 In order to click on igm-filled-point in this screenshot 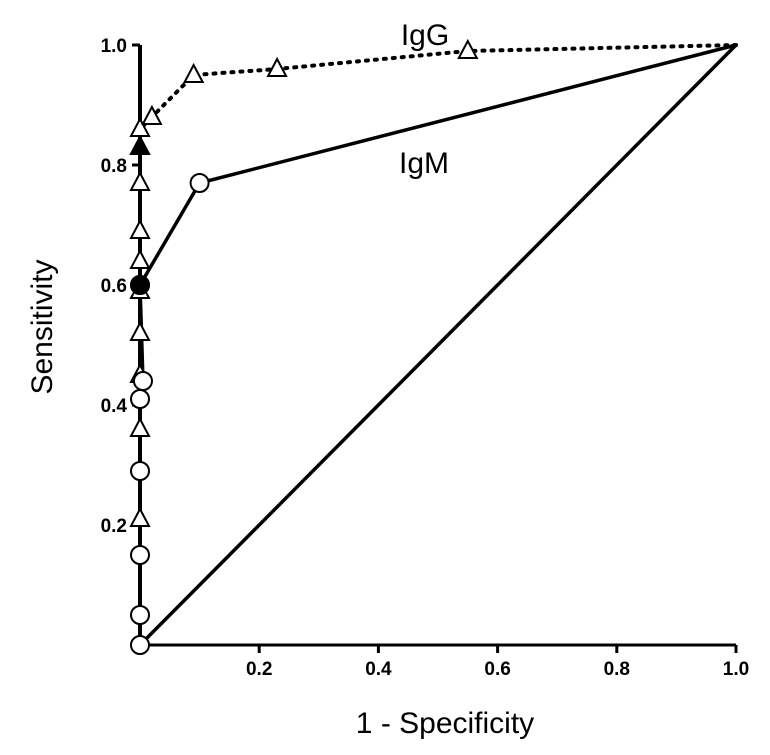, I will do `click(140, 285)`.